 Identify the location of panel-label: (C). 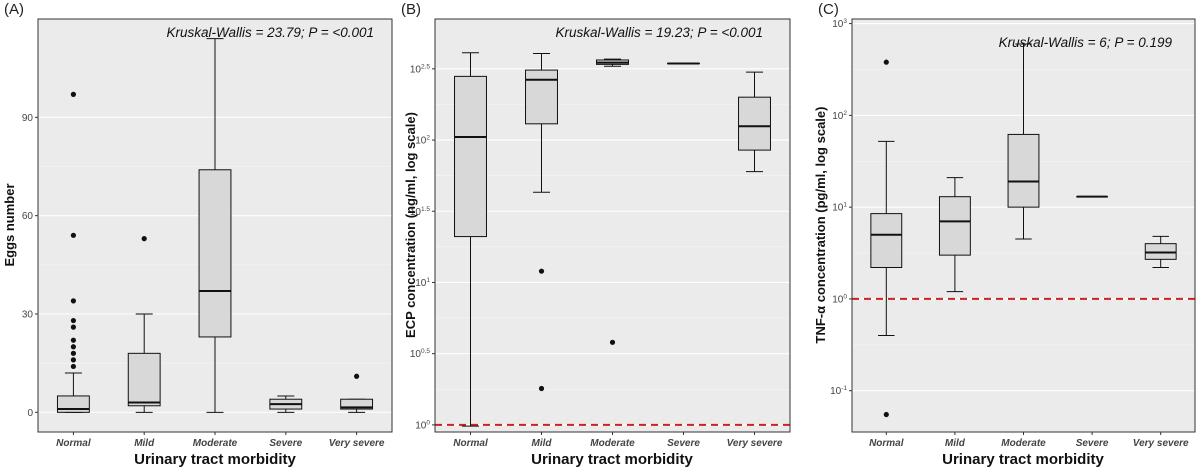
(828, 9).